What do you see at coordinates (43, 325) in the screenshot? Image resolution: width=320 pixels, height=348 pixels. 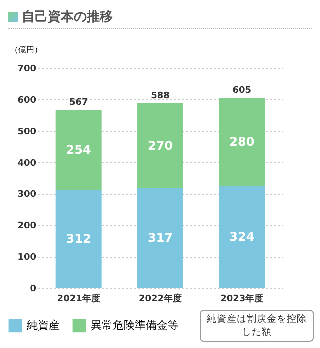 I see `legend-label: 純資産` at bounding box center [43, 325].